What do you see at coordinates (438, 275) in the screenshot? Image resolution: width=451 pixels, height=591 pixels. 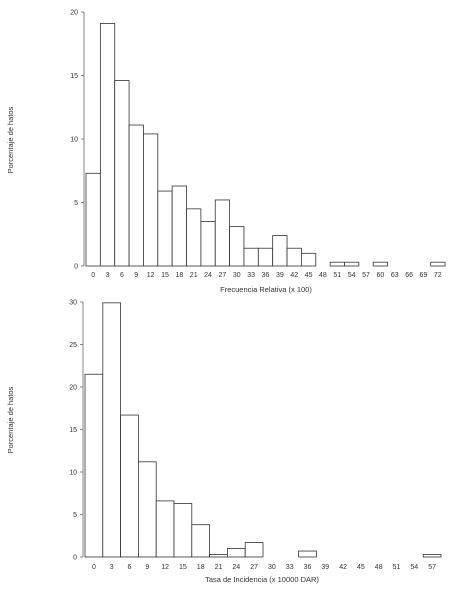 I see `x-tick-label: 72` at bounding box center [438, 275].